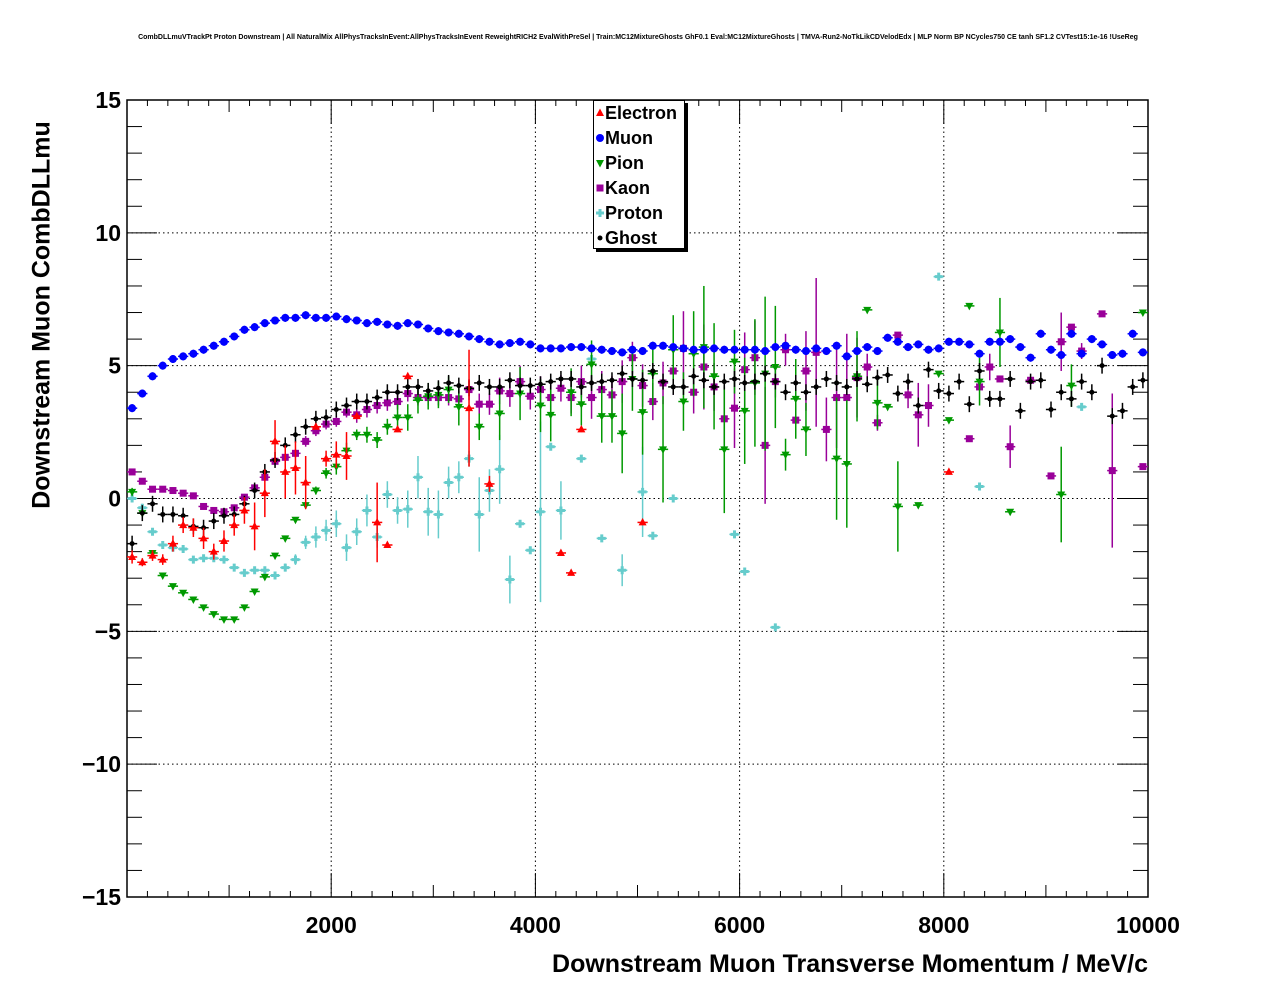 The width and height of the screenshot is (1276, 996). Describe the element at coordinates (641, 113) in the screenshot. I see `legend-label: Electron` at that location.